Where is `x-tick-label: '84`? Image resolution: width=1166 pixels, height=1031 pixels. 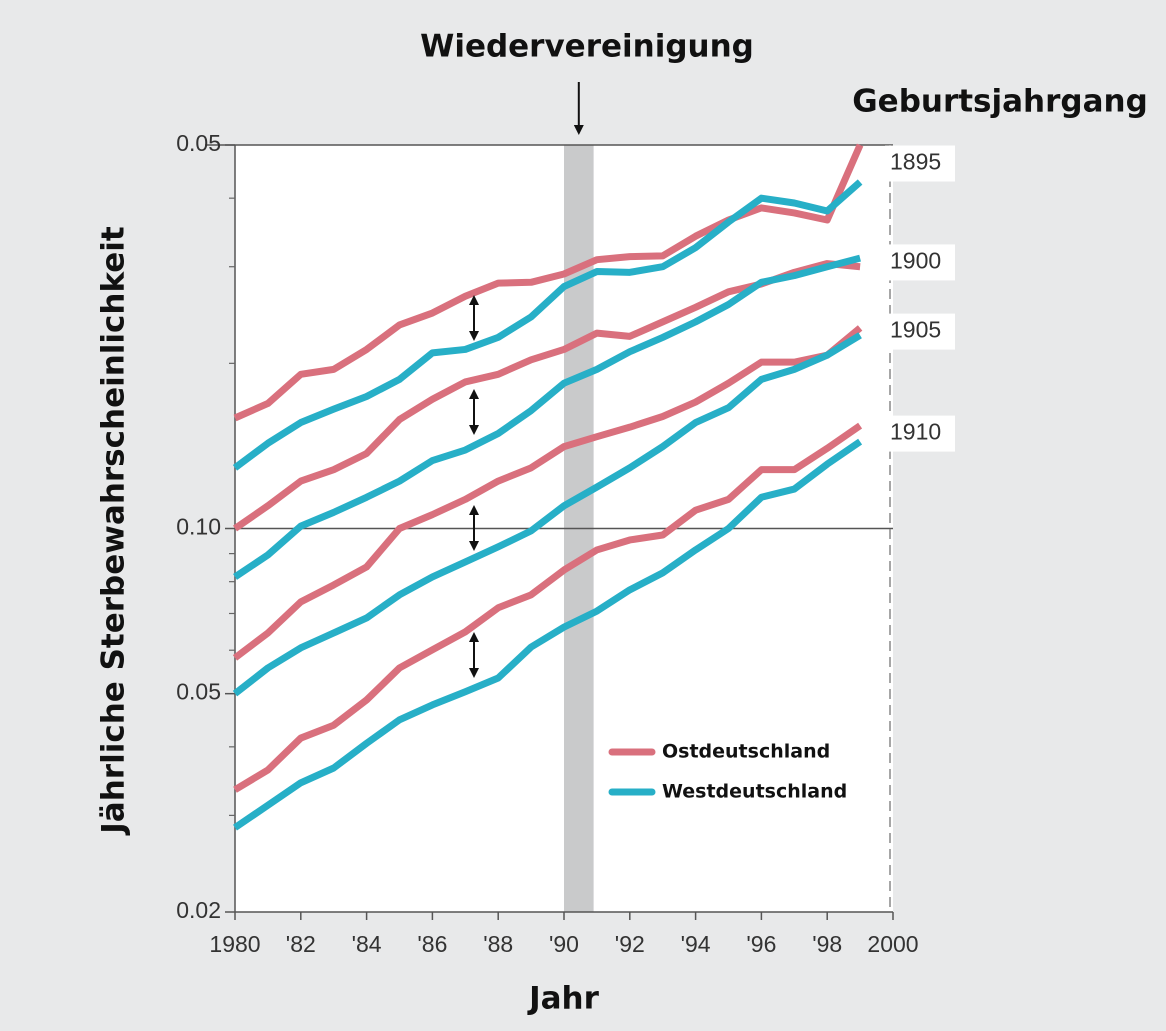 x-tick-label: '84 is located at coordinates (367, 944).